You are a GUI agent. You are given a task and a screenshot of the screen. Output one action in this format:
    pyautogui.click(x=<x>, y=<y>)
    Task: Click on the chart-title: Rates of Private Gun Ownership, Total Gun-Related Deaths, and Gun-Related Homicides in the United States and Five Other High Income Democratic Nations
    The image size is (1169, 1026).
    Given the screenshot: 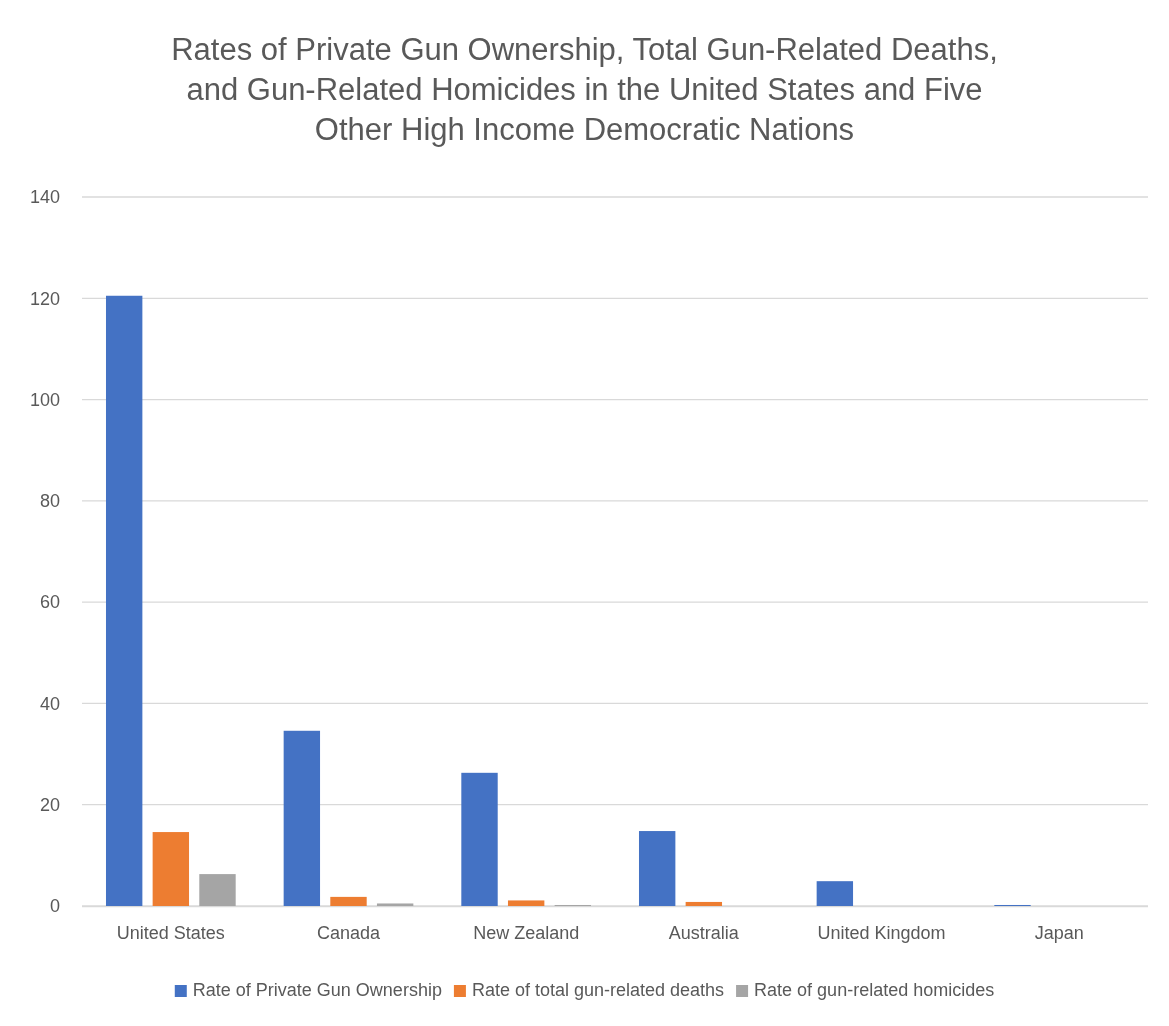 What is the action you would take?
    pyautogui.click(x=584, y=89)
    